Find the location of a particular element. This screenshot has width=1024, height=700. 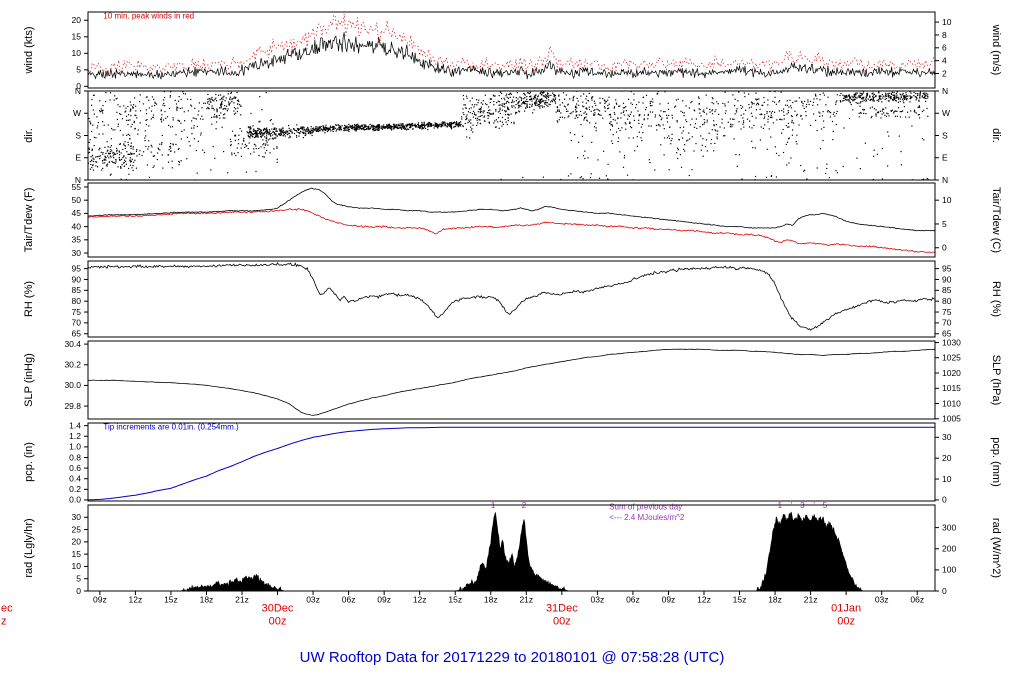

svg-text: 1.0 is located at coordinates (75, 447).